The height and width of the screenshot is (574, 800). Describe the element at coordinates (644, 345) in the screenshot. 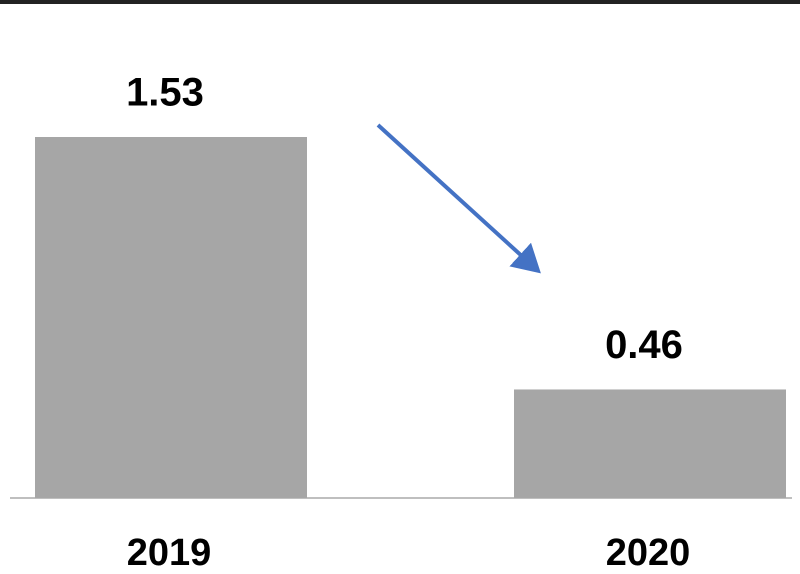

I see `value-label: 0.46` at that location.